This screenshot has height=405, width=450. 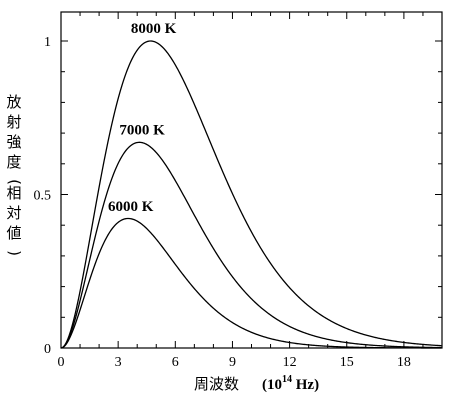 I want to click on series-label-8000k: 8000 K, so click(x=154, y=29).